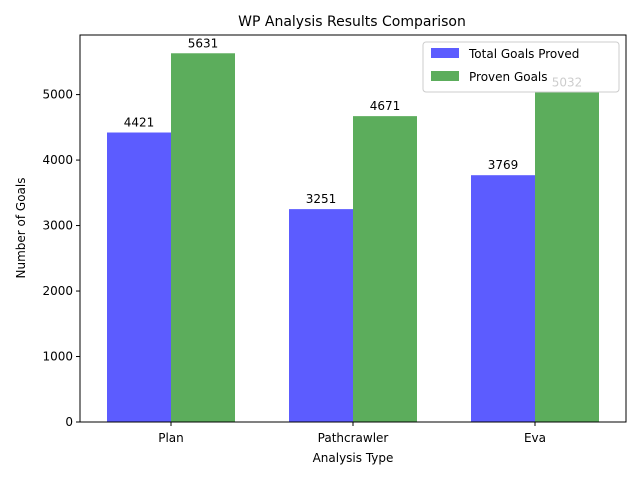 This screenshot has width=640, height=480. Describe the element at coordinates (445, 53) in the screenshot. I see `legend-swatch-total-goals-proved` at that location.